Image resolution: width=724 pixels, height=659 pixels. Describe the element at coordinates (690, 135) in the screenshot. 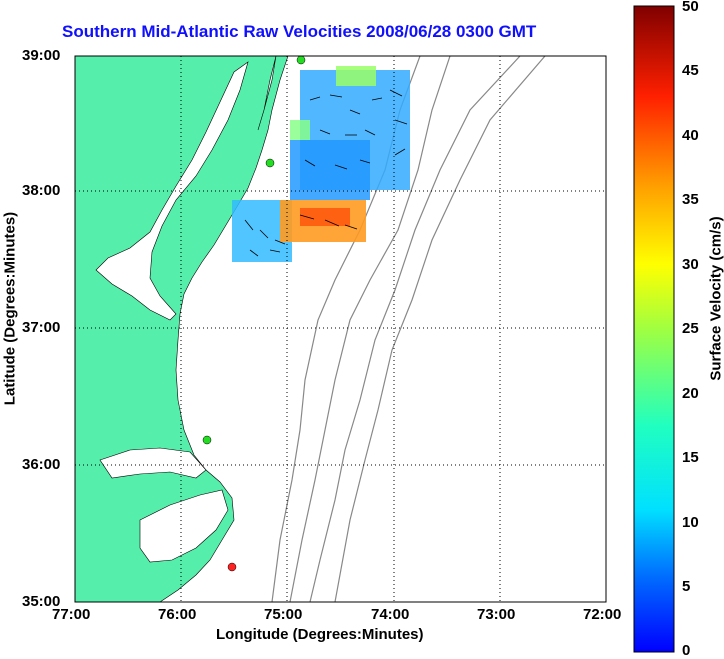

I see `colorbar-tick: 40` at that location.